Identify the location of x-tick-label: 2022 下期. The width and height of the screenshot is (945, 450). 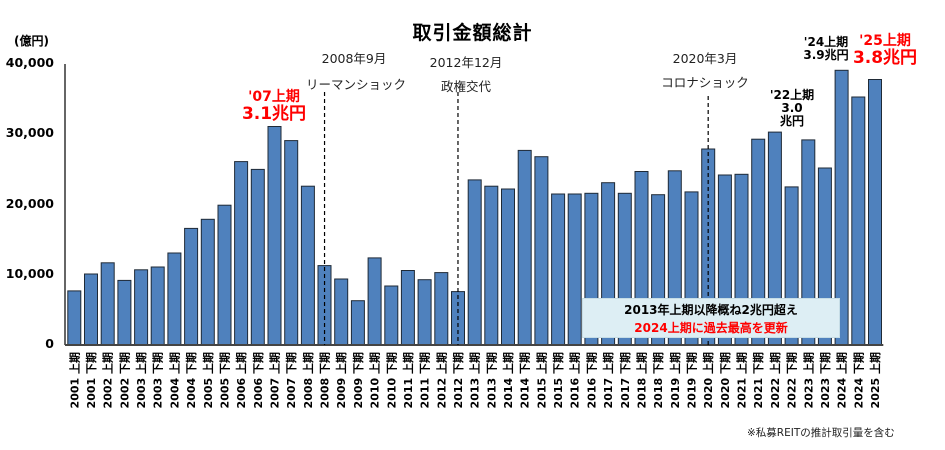
(792, 380).